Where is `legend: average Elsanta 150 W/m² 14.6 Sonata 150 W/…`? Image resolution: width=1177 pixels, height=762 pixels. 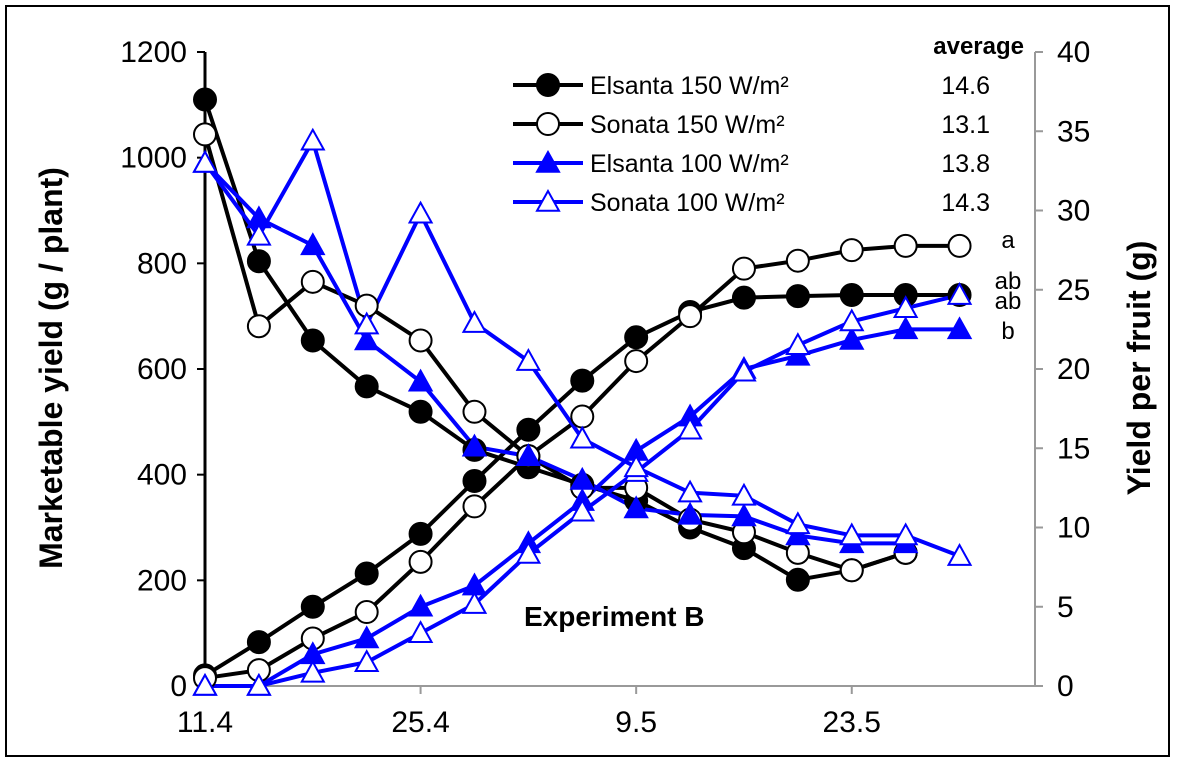 legend: average Elsanta 150 W/m² 14.6 Sonata 150 W/… is located at coordinates (768, 125).